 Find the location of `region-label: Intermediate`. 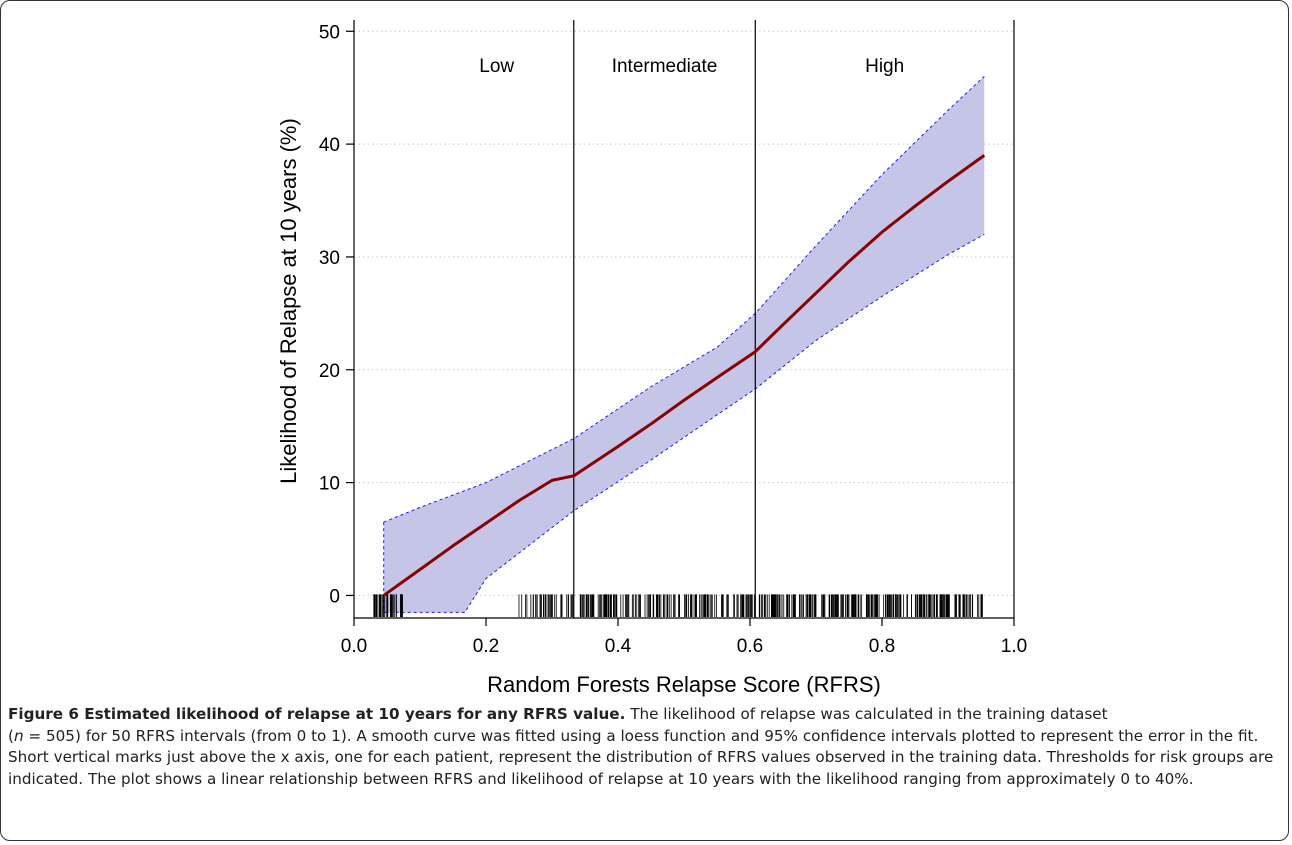

region-label: Intermediate is located at coordinates (665, 66).